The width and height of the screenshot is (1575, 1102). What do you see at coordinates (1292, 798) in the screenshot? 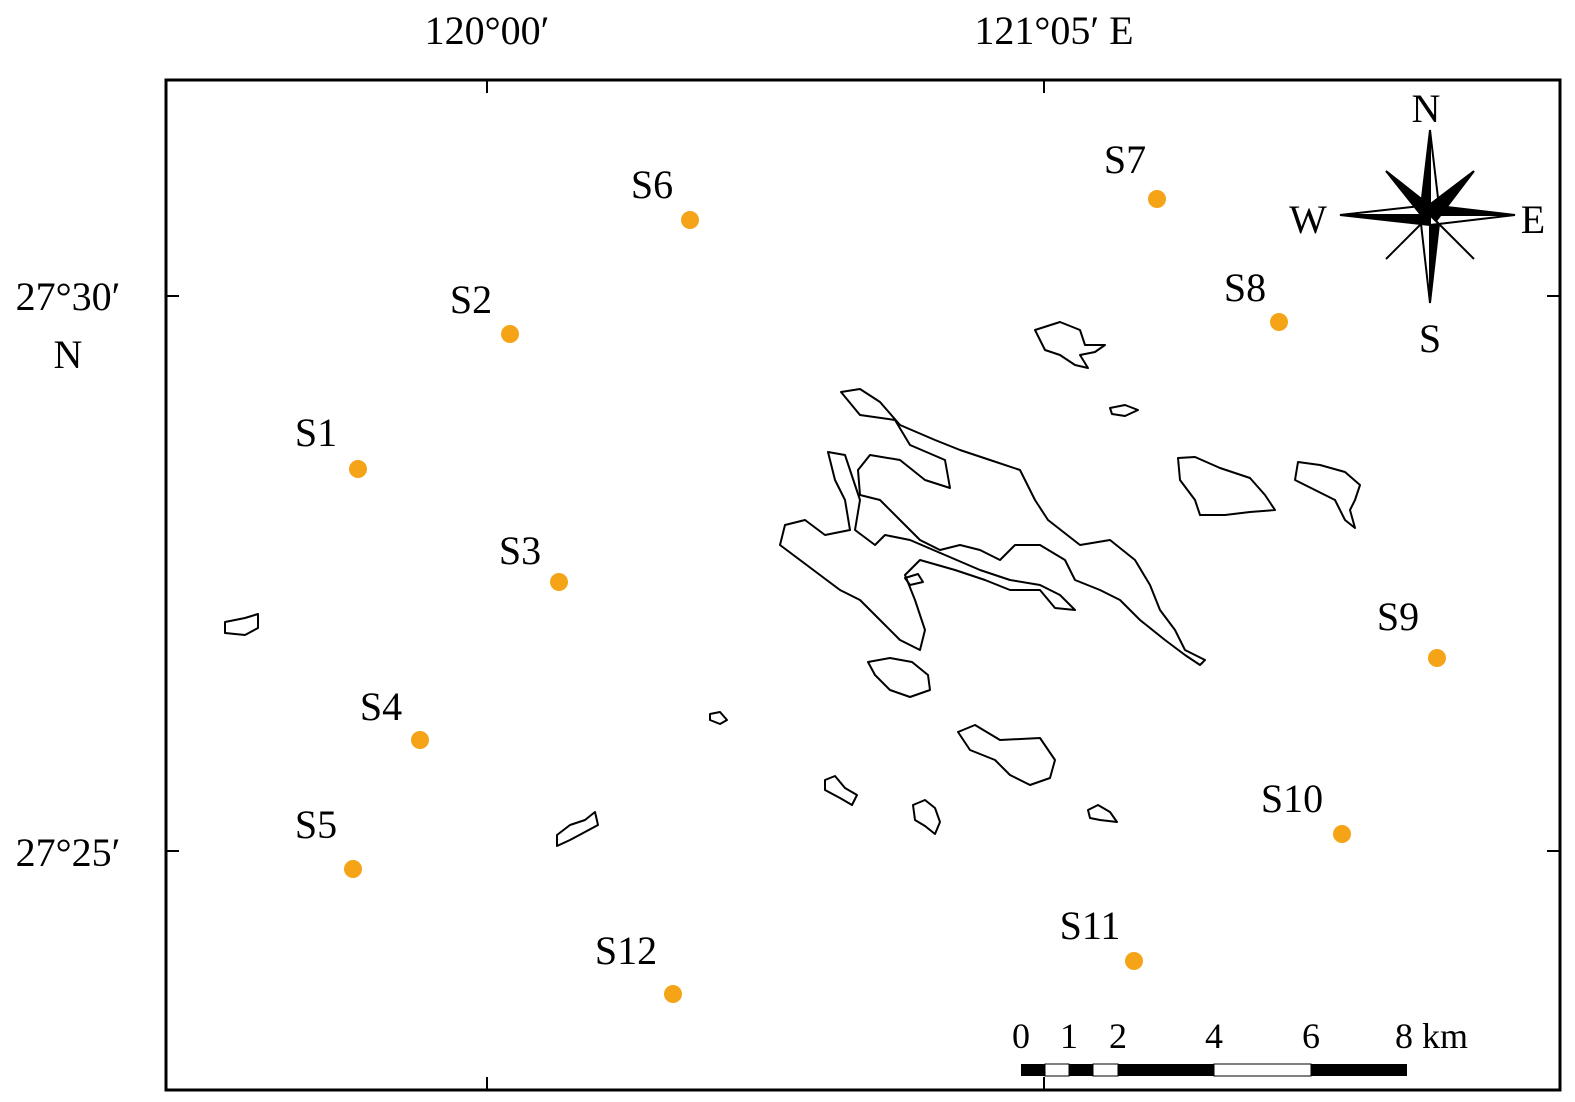
I see `station-label: S10` at bounding box center [1292, 798].